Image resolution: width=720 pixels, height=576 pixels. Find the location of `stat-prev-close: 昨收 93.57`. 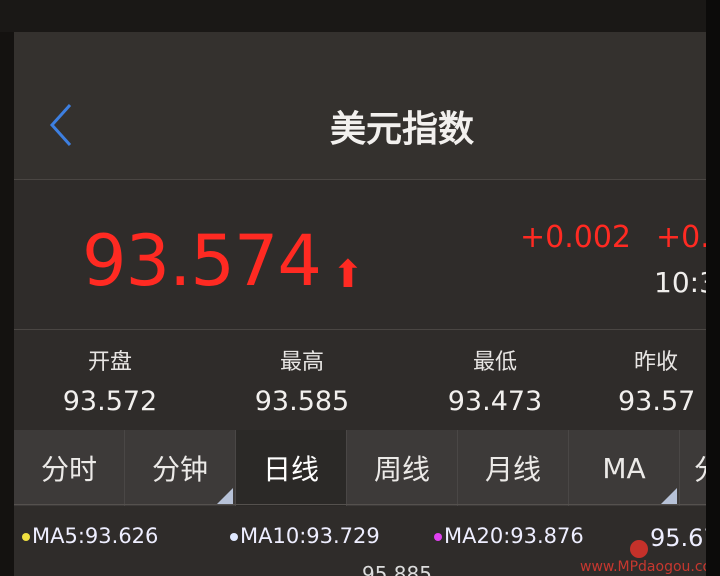

stat-prev-close: 昨收 93.57 is located at coordinates (662, 380).